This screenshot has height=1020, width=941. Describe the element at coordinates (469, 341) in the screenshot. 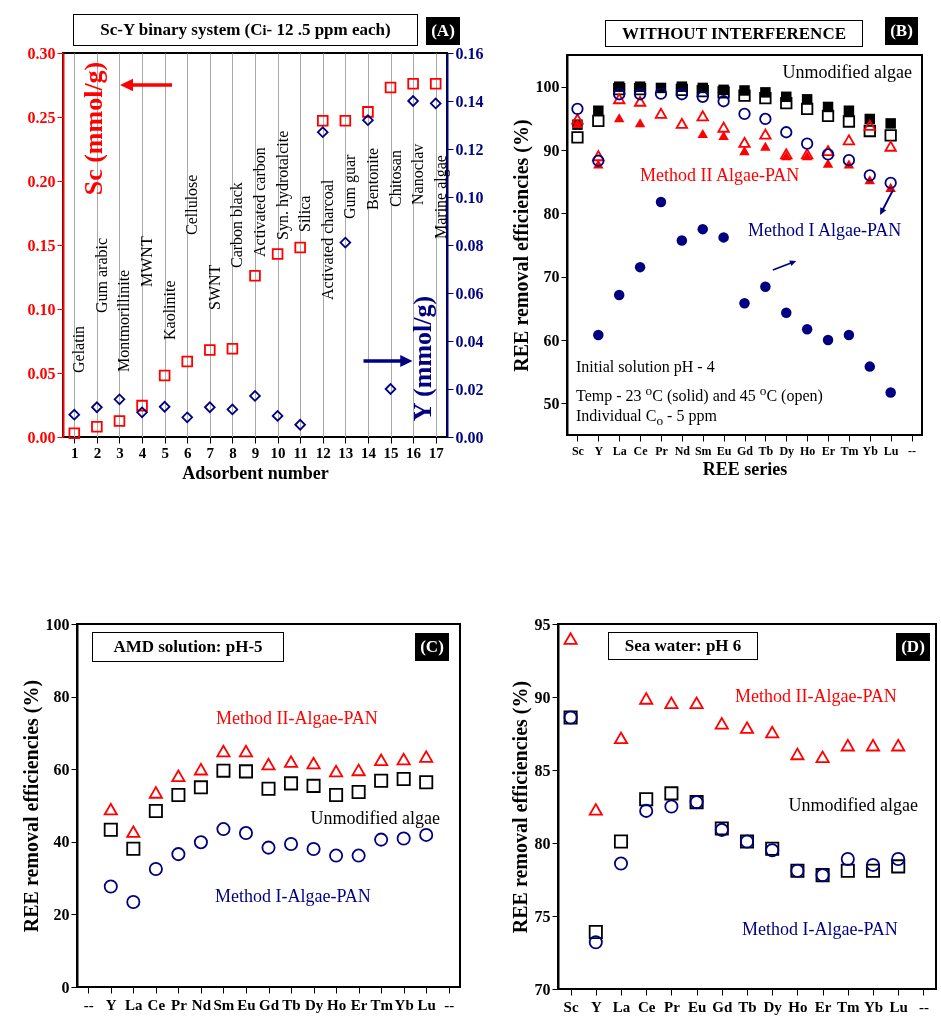

I see `y2-tick-label: 0.04` at that location.